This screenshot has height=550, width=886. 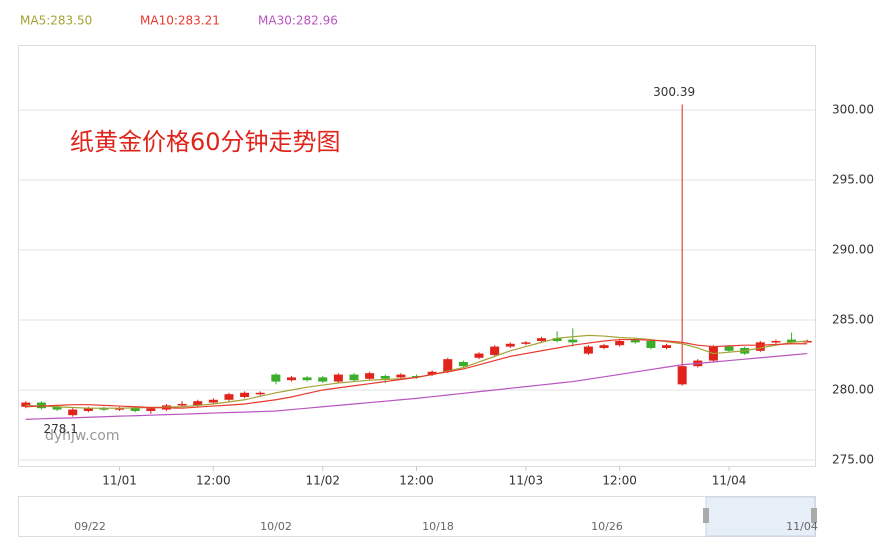 I want to click on y-tick-label: 285.00, so click(x=853, y=319).